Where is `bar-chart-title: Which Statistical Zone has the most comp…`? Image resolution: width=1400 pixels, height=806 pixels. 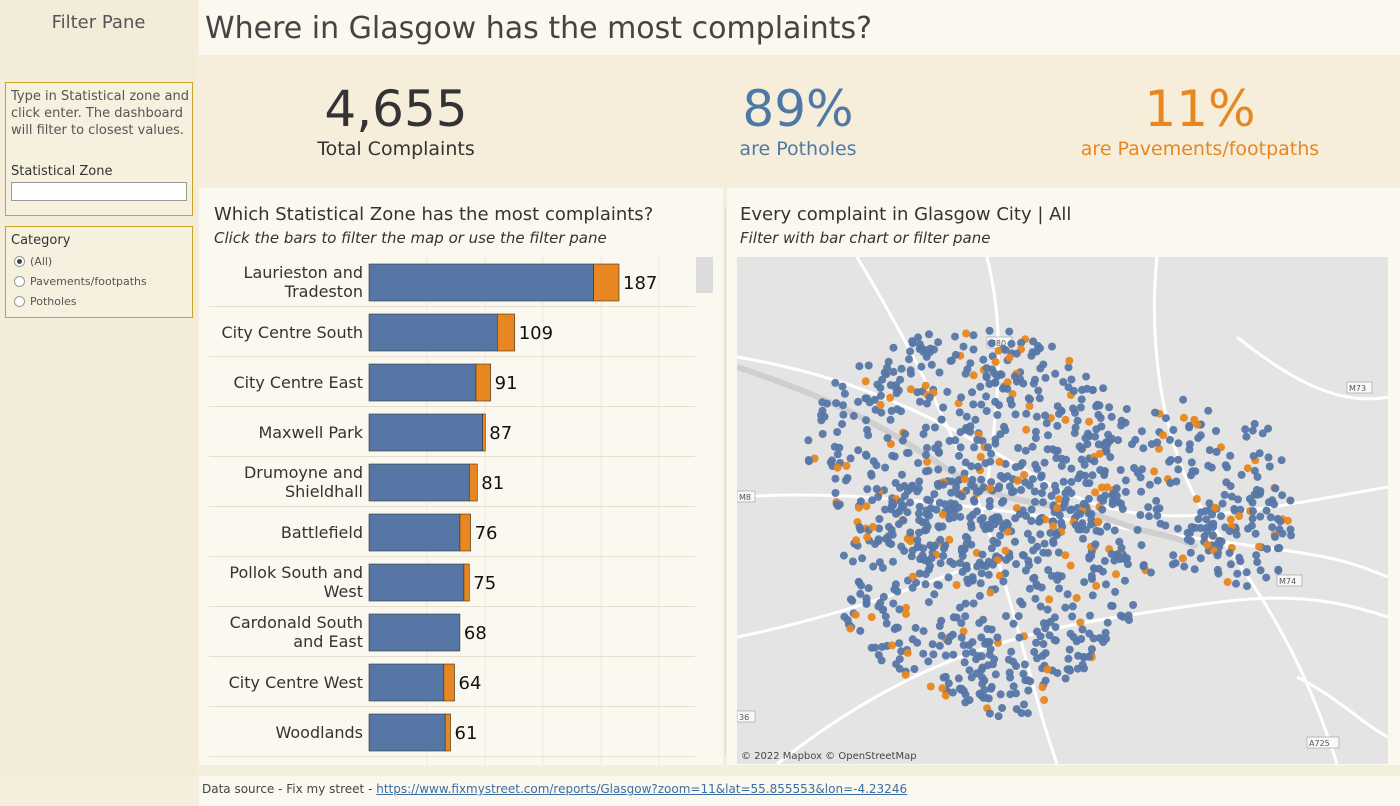
bar-chart-title: Which Statistical Zone has the most comp… is located at coordinates (434, 214).